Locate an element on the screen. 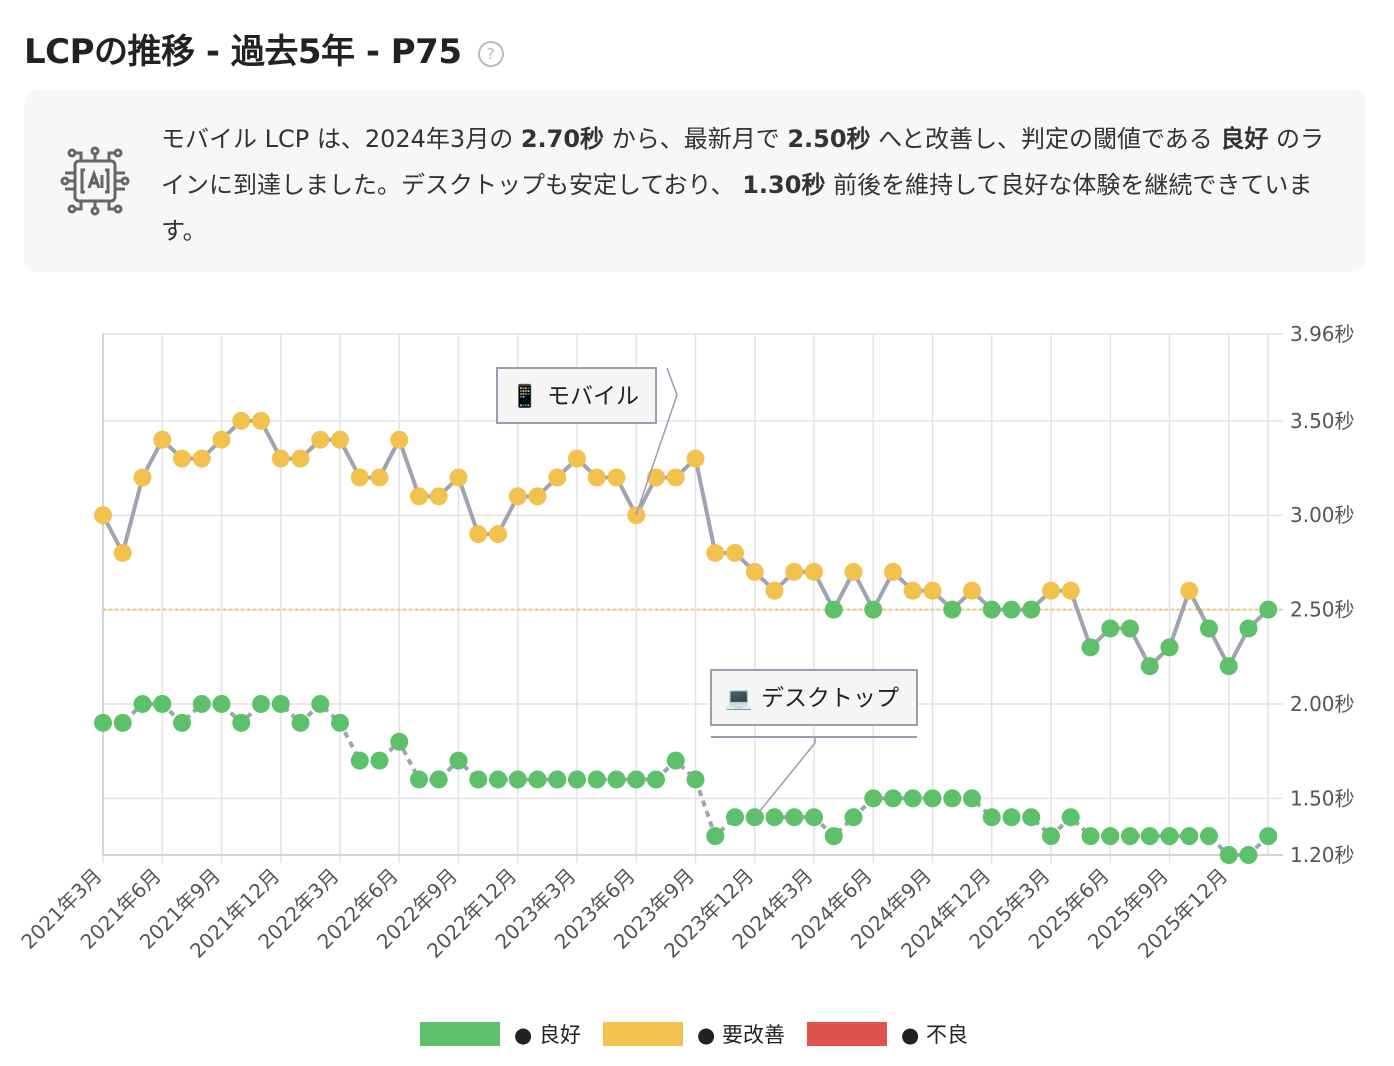  annotation-label: デスクトップ is located at coordinates (830, 699).